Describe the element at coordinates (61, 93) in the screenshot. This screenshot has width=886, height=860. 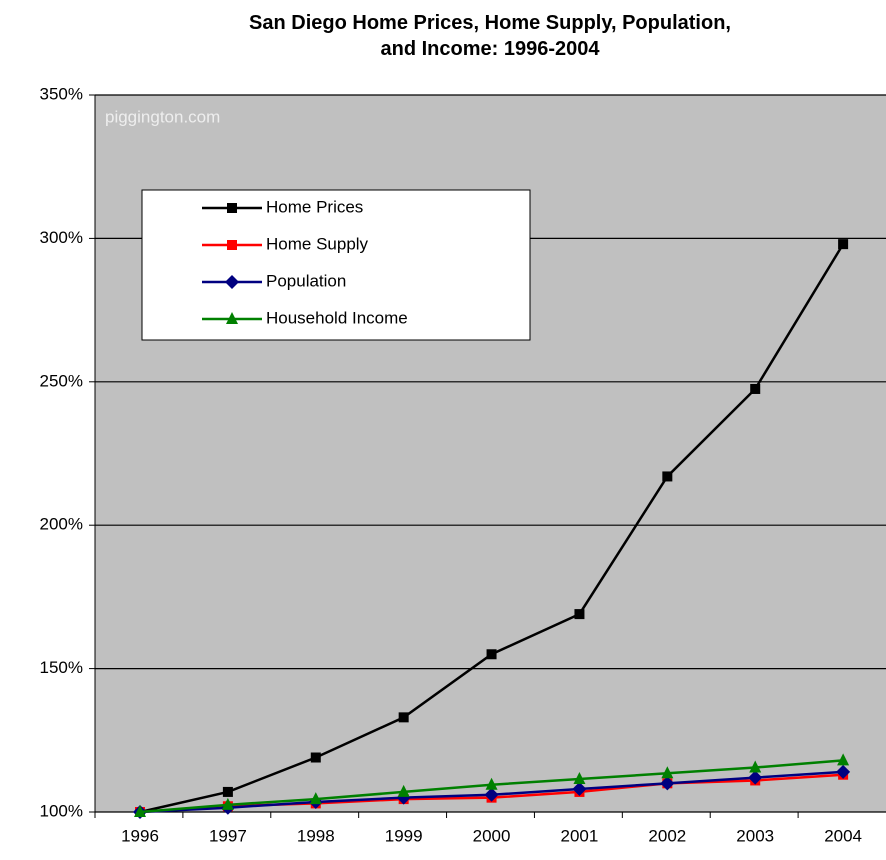
I see `y-tick-label: 350%` at that location.